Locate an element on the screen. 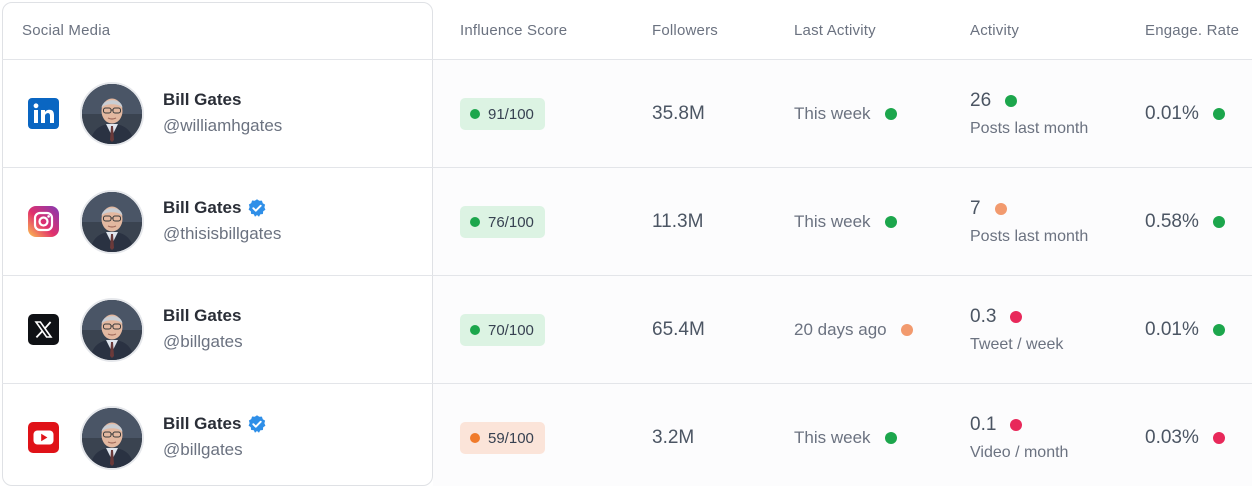 The height and width of the screenshot is (488, 1252). influence-score-badge: 91/100 is located at coordinates (502, 114).